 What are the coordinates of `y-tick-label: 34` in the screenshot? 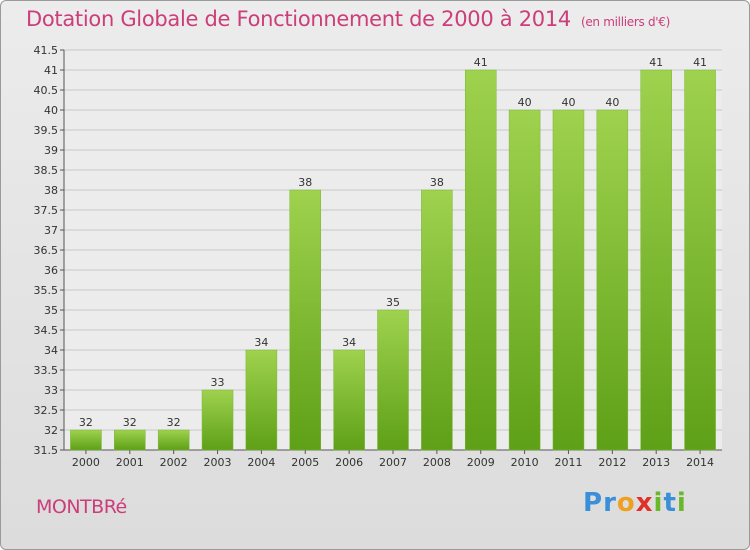 It's located at (51, 350).